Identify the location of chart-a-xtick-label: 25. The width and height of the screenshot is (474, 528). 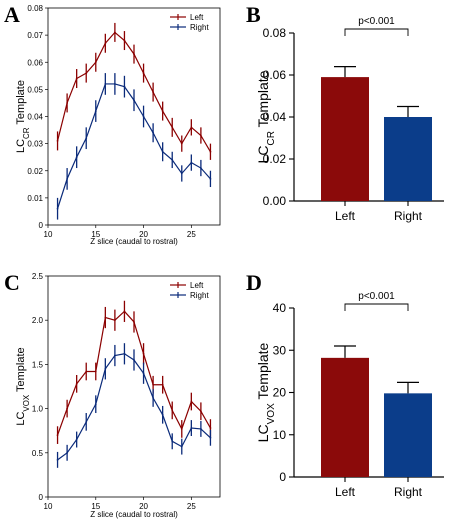
(191, 234).